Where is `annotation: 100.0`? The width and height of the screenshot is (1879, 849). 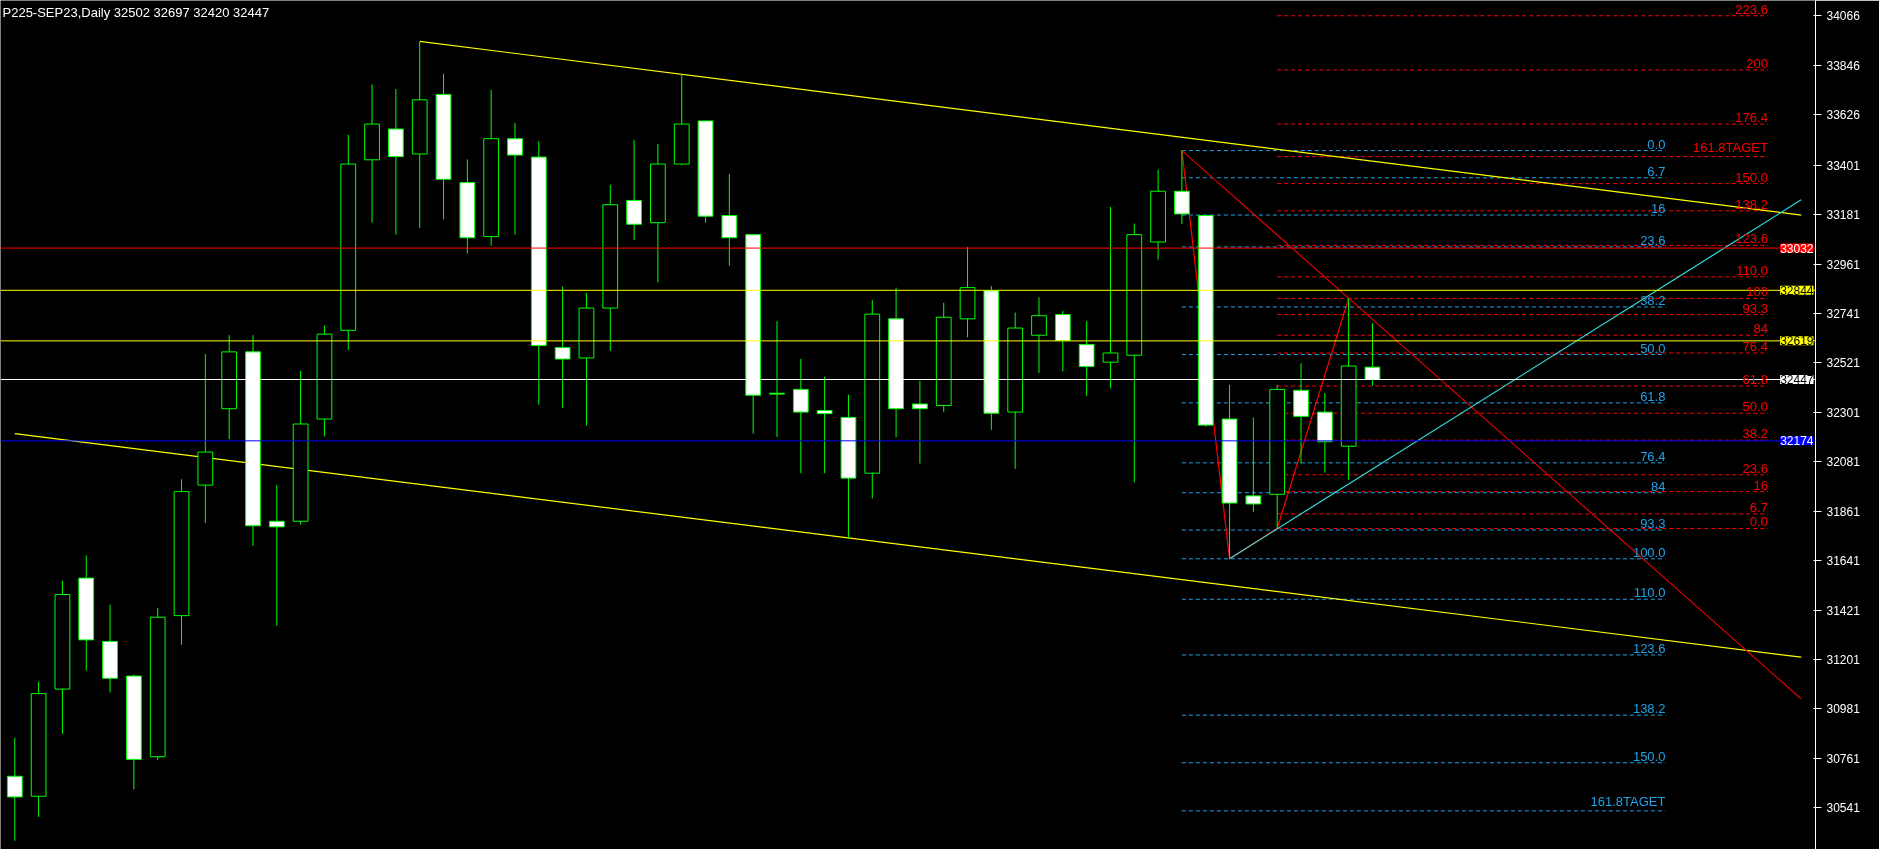 annotation: 100.0 is located at coordinates (1649, 552).